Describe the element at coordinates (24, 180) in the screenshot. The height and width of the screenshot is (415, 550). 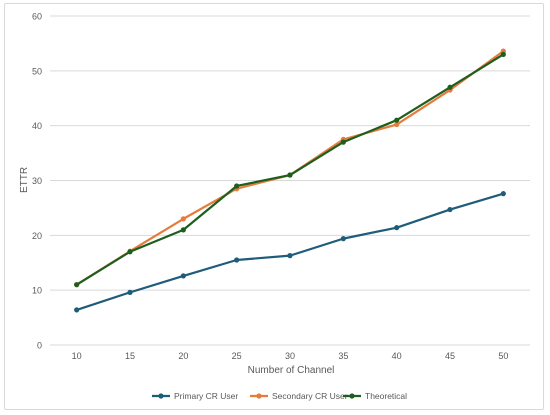
I see `y-axis-label: ETTR` at that location.